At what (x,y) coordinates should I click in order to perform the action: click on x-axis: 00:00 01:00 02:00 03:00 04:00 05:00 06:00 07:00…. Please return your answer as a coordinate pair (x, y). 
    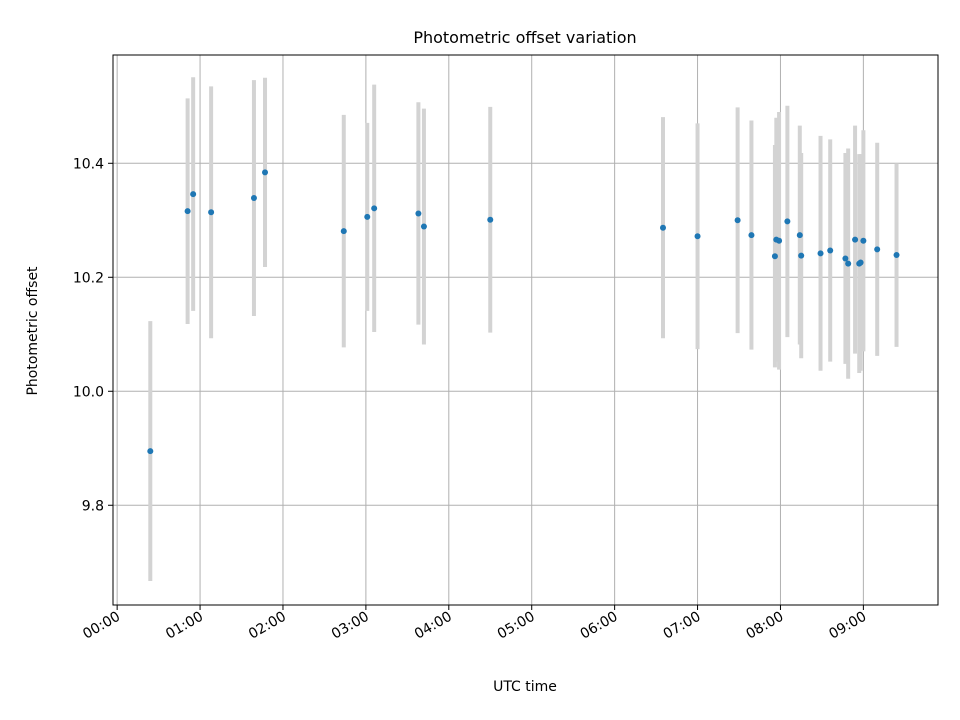
    Looking at the image, I should click on (474, 624).